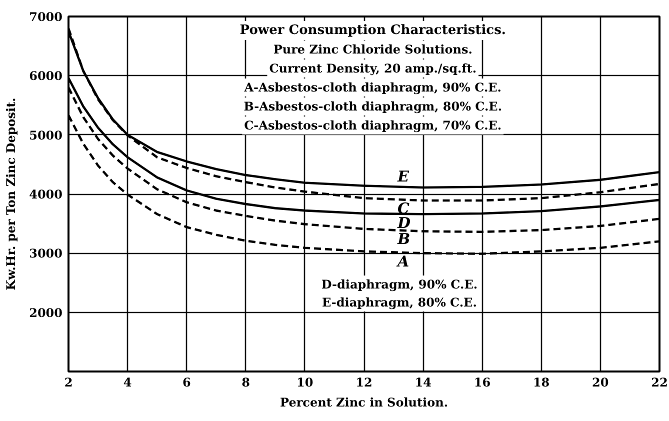 This screenshot has height=421, width=669. What do you see at coordinates (46, 17) in the screenshot?
I see `y-tick-label: 7000` at bounding box center [46, 17].